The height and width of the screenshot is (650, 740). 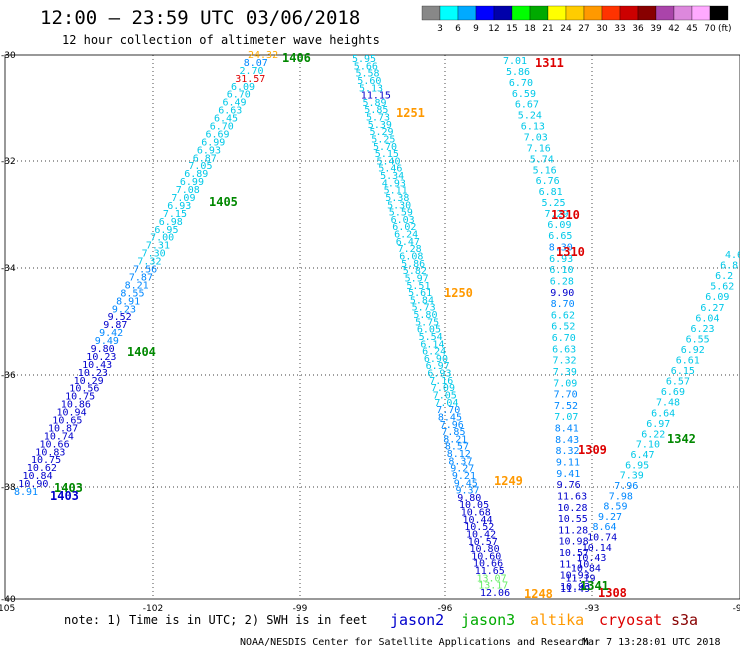 I want to click on swh-value: 10.65, so click(x=67, y=421).